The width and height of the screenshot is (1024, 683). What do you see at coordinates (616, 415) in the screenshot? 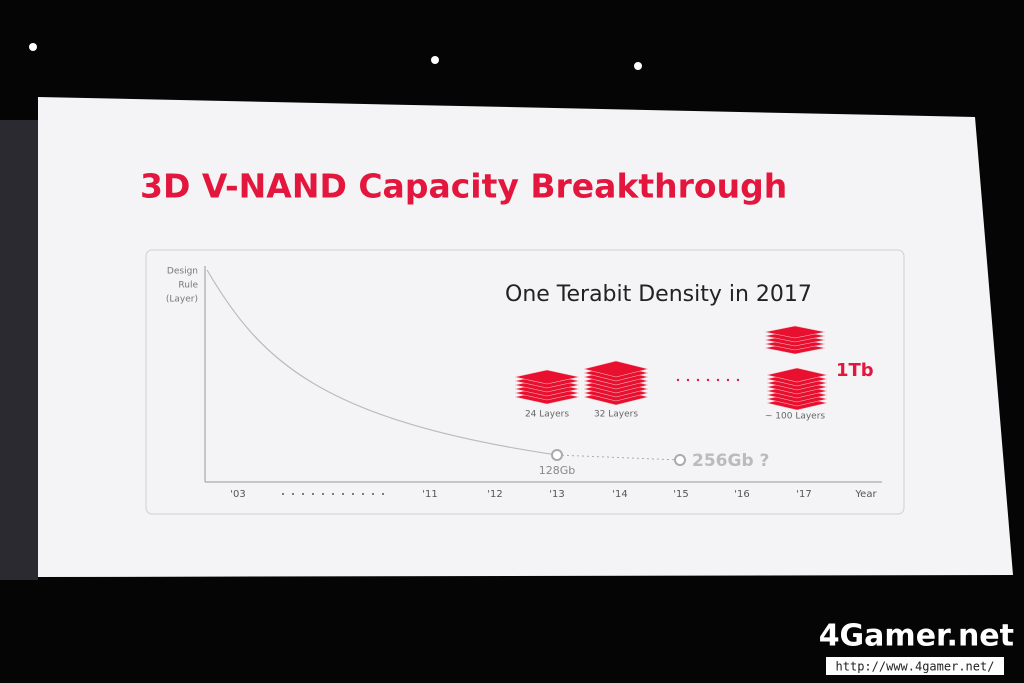
I see `stack-label: 32 Layers` at bounding box center [616, 415].